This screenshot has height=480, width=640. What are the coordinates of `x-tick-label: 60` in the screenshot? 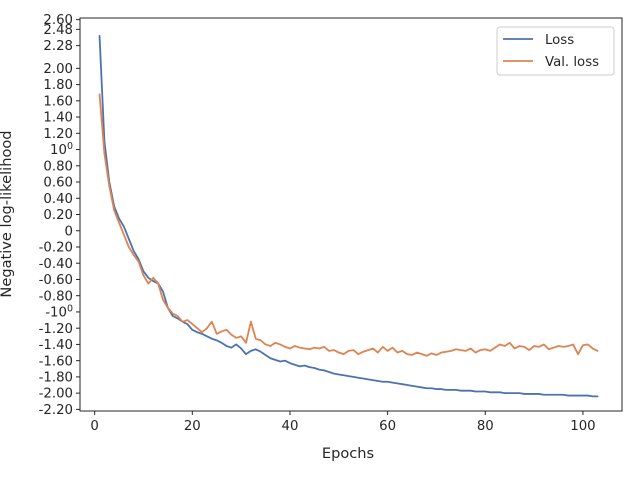 It's located at (387, 426).